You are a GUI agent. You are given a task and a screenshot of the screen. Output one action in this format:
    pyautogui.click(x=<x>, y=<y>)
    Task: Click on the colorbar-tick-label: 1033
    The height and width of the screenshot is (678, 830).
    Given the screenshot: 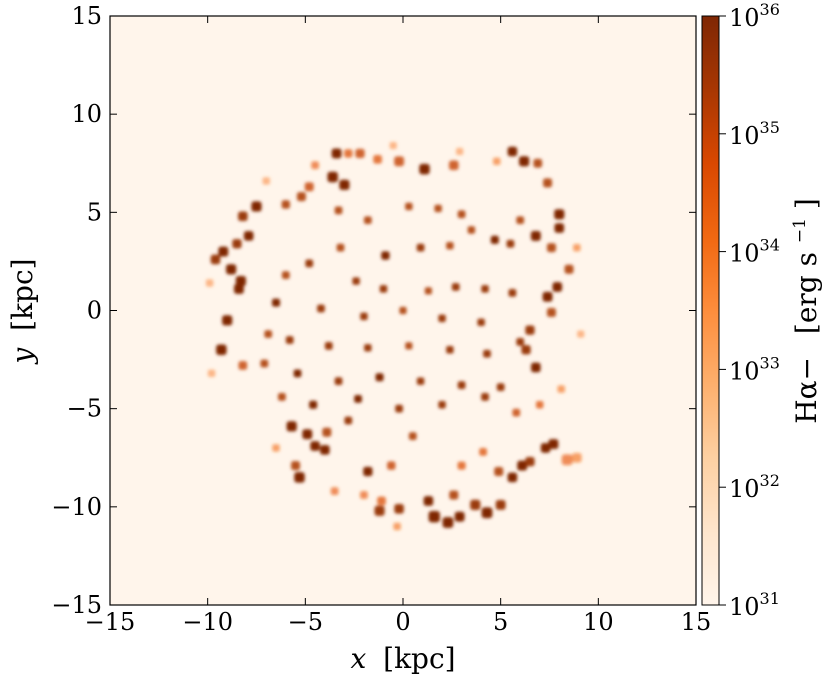 What is the action you would take?
    pyautogui.click(x=754, y=369)
    